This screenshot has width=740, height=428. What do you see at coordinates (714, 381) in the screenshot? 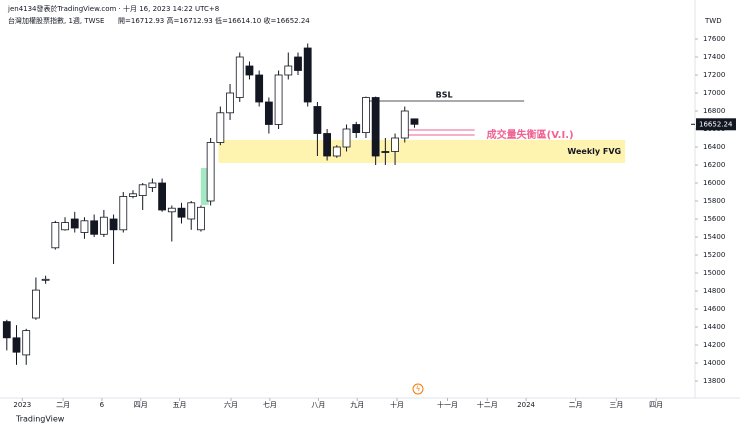
I see `y-tick-label: 13800` at bounding box center [714, 381].